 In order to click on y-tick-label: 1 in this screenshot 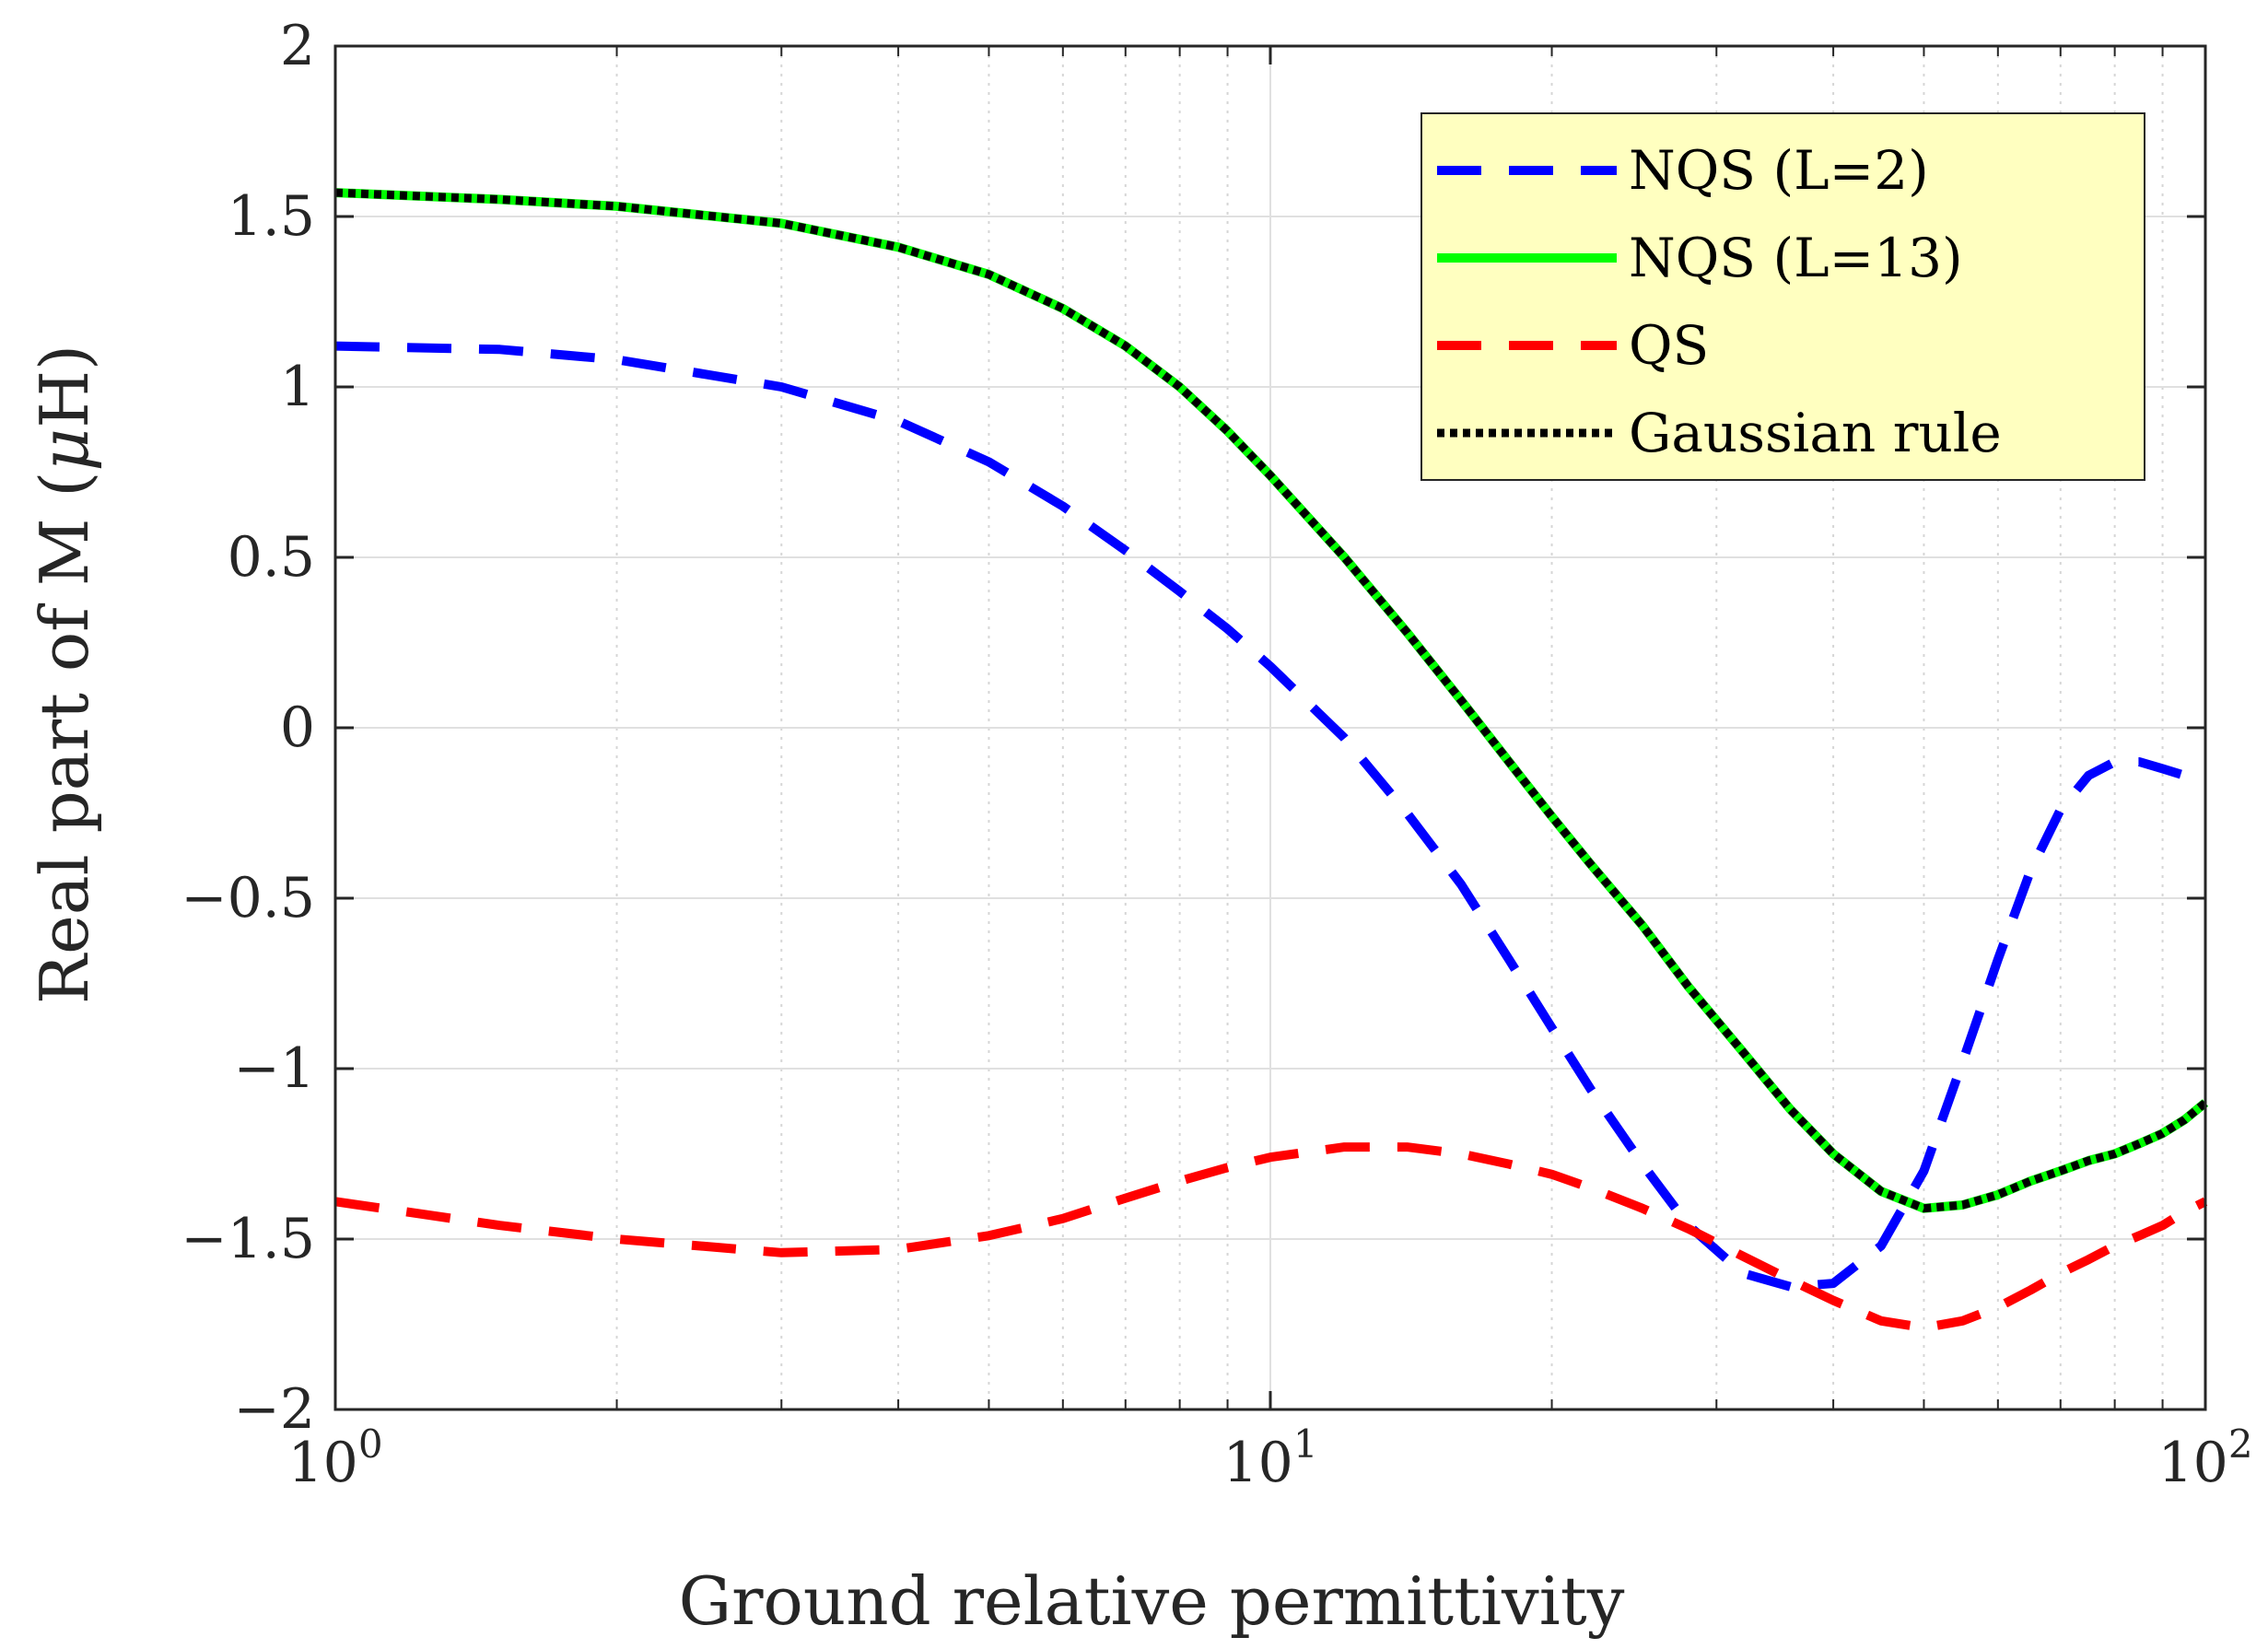, I will do `click(297, 387)`.